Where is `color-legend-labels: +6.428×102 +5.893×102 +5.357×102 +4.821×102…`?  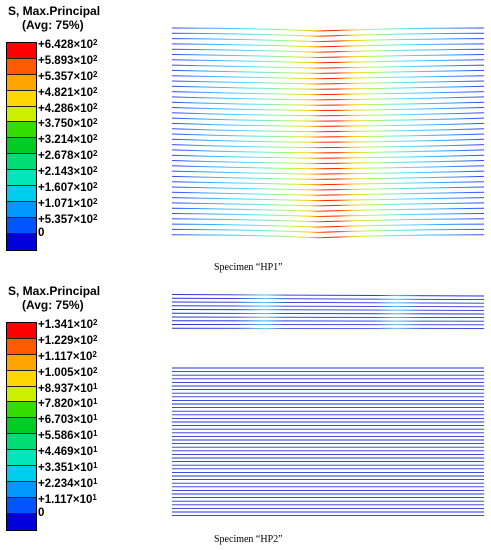
color-legend-labels: +6.428×102 +5.893×102 +5.357×102 +4.821×102… is located at coordinates (67, 138).